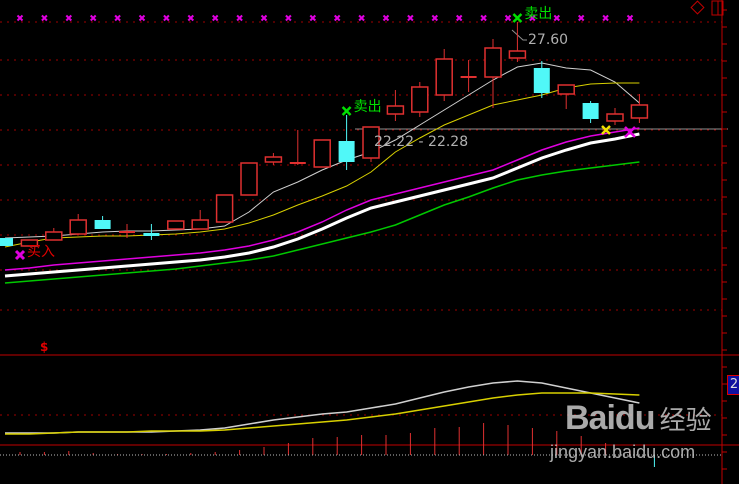 This screenshot has height=484, width=739. I want to click on range-label: 22.22 - 22.28, so click(421, 142).